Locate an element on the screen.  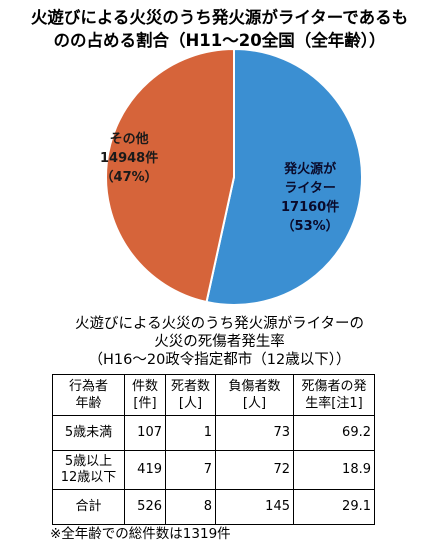
table-cell: 5歳未満 is located at coordinates (88, 433).